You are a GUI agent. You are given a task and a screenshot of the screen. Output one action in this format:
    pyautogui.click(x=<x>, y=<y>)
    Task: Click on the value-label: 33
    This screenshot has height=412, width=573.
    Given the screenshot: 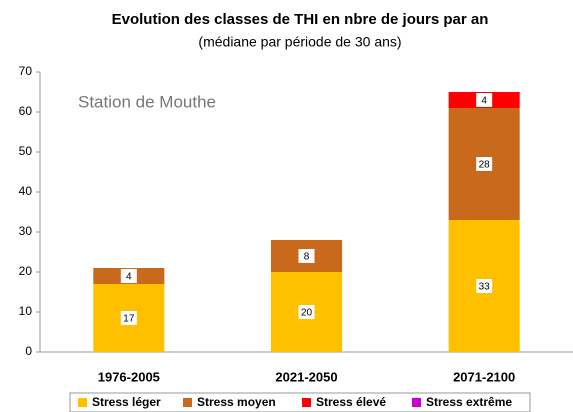 What is the action you would take?
    pyautogui.click(x=485, y=287)
    